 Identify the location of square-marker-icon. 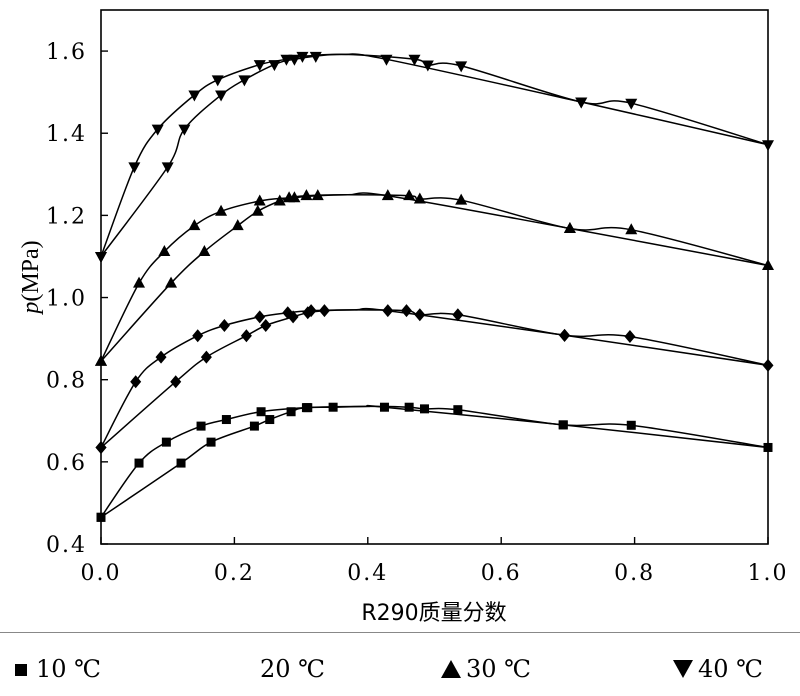
(21, 670).